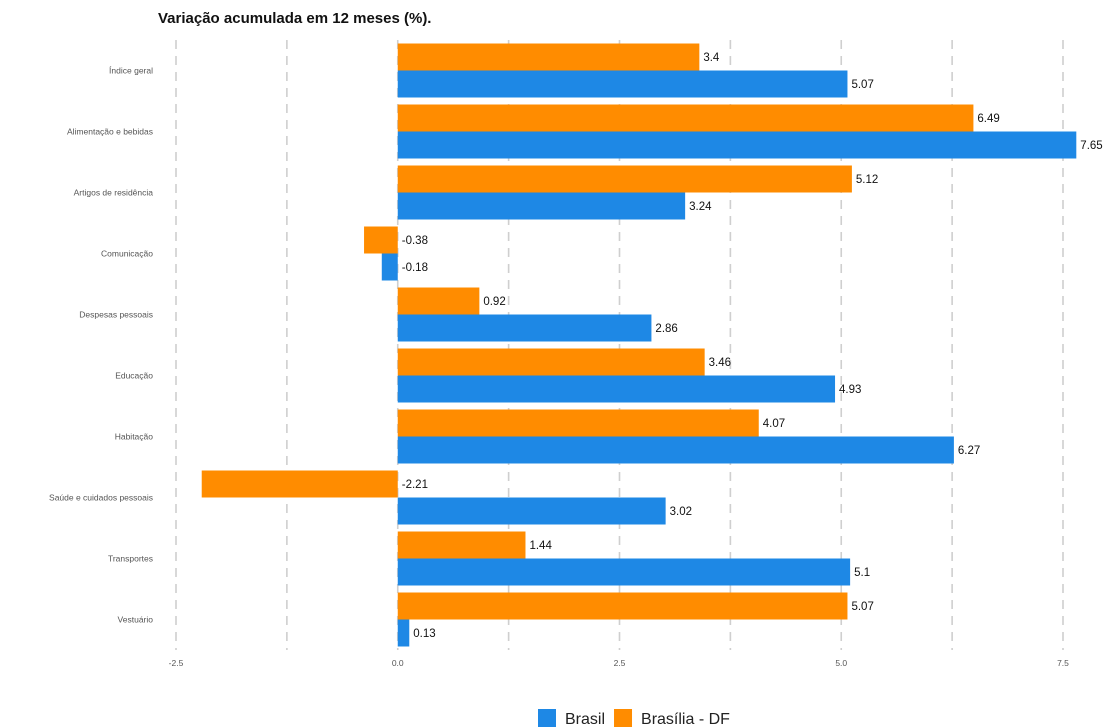  I want to click on category-label: Vestuário, so click(136, 620).